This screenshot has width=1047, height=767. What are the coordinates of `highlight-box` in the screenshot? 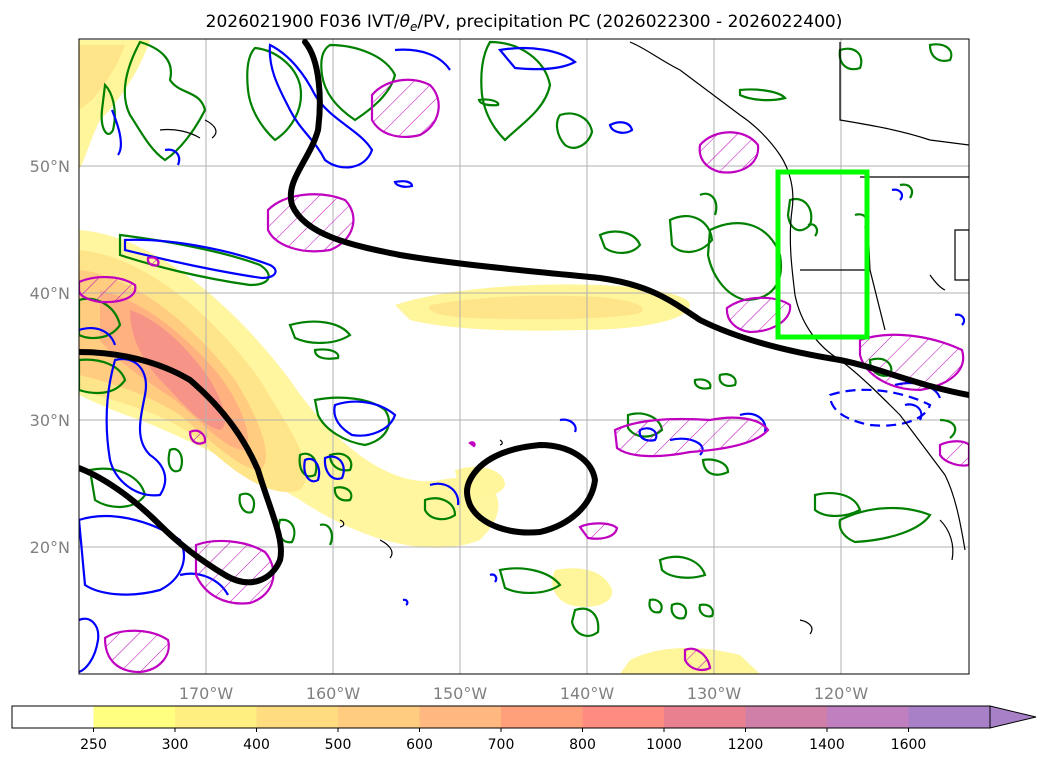 It's located at (822, 254).